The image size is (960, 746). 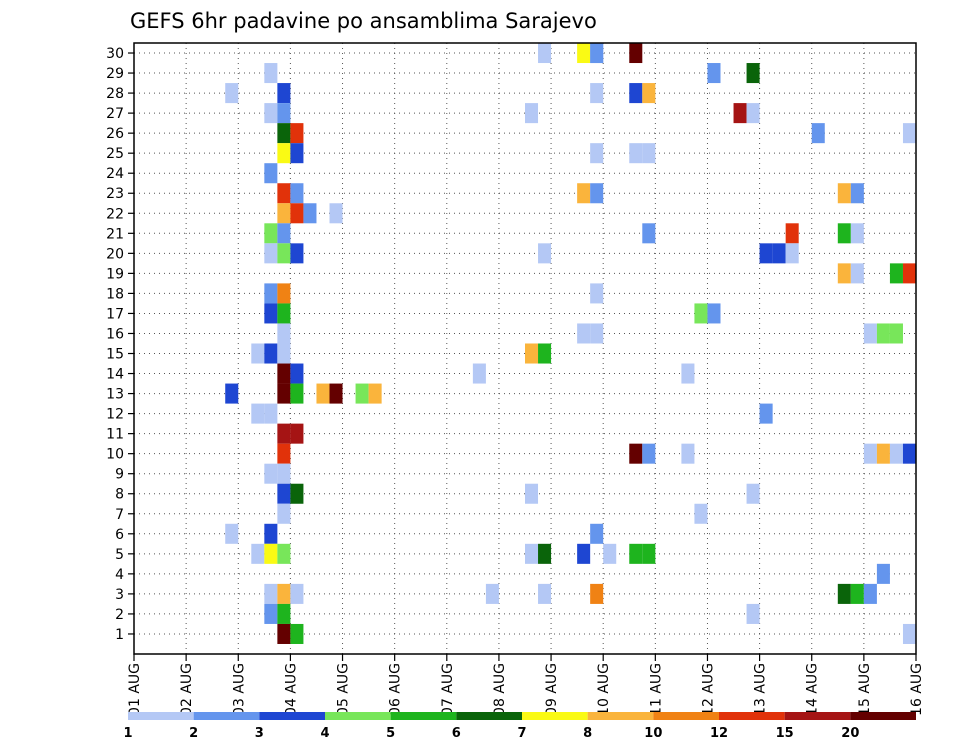 What do you see at coordinates (115, 435) in the screenshot?
I see `y-tick-label: 11` at bounding box center [115, 435].